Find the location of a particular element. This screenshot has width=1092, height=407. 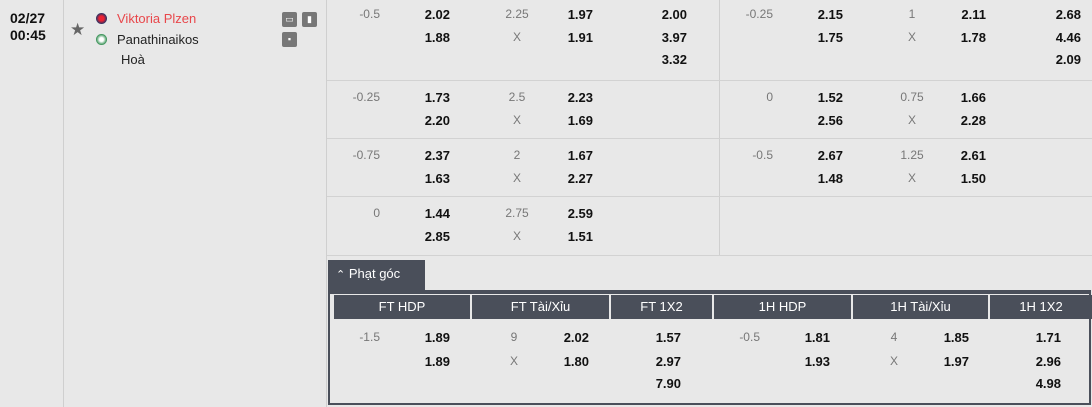

1h-ou-odd: 2.11 is located at coordinates (973, 14).